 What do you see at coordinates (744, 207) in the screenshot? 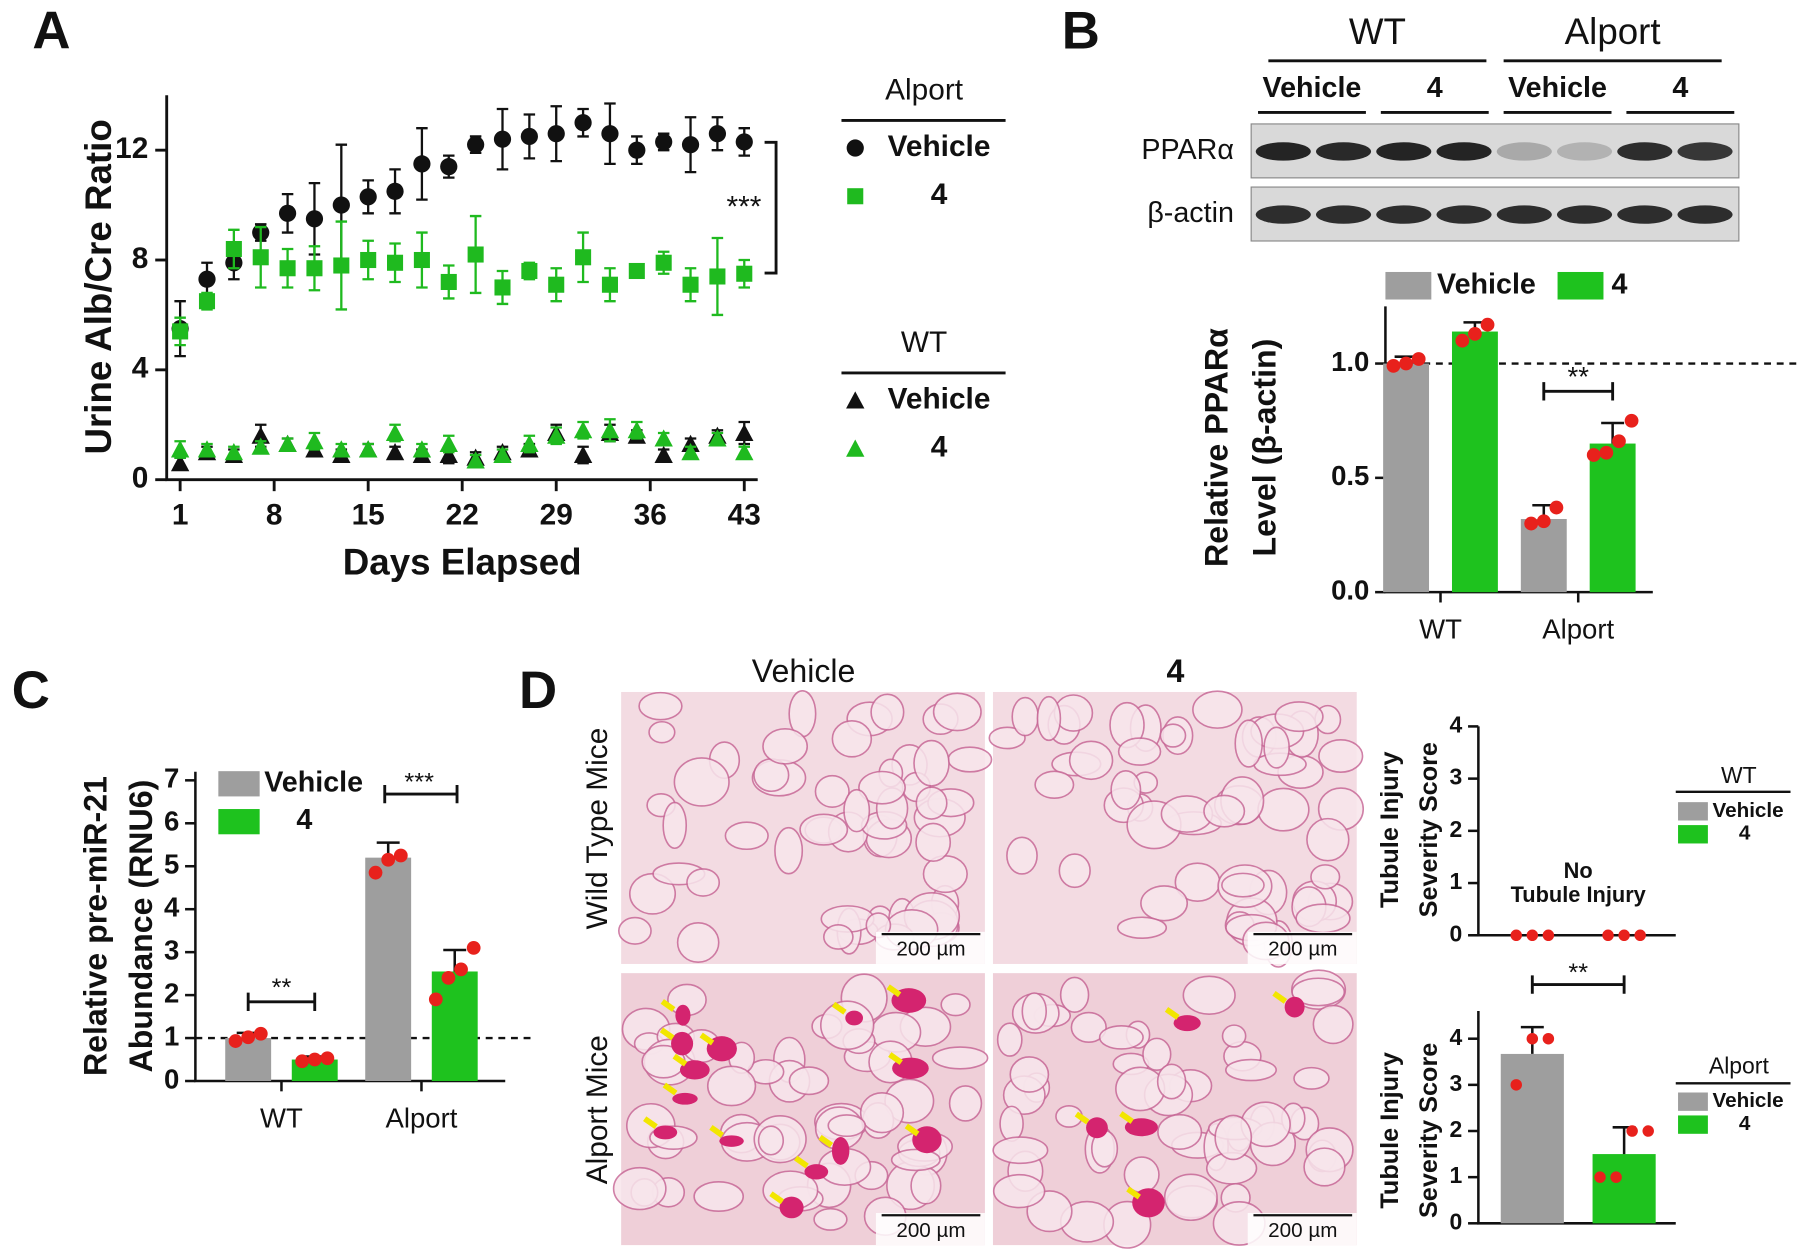
I see `significance-label: ***` at bounding box center [744, 207].